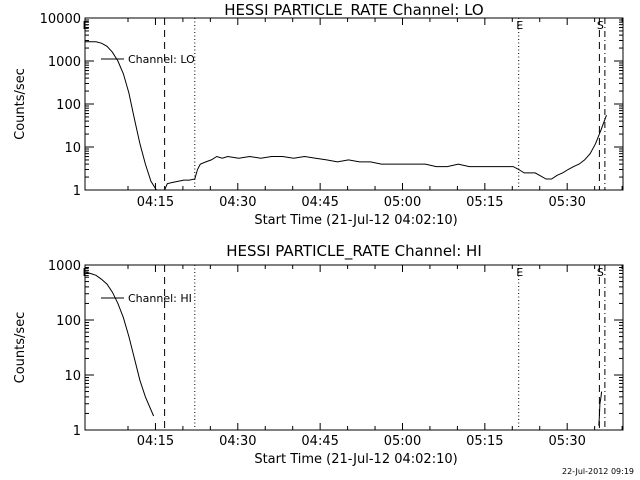  What do you see at coordinates (600, 272) in the screenshot?
I see `hi-marker-label: S` at bounding box center [600, 272].